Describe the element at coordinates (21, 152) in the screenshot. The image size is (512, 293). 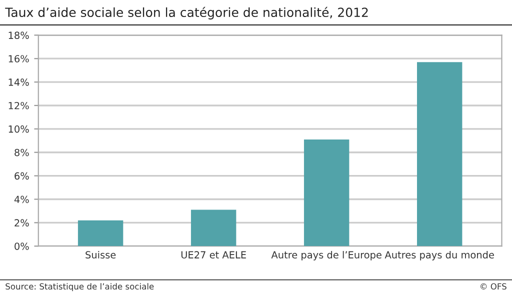
I see `y-tick-label: 8%` at that location.